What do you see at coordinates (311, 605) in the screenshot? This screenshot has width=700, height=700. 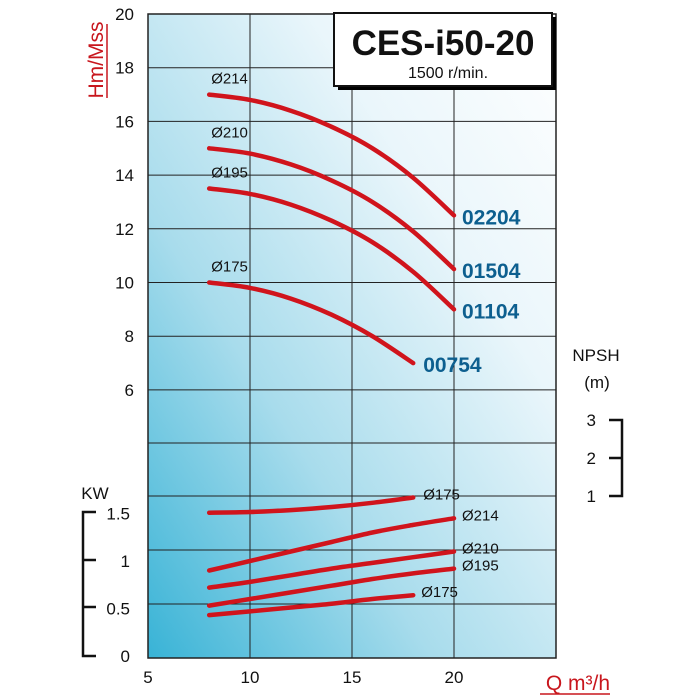 I see `power-curve-d175` at bounding box center [311, 605].